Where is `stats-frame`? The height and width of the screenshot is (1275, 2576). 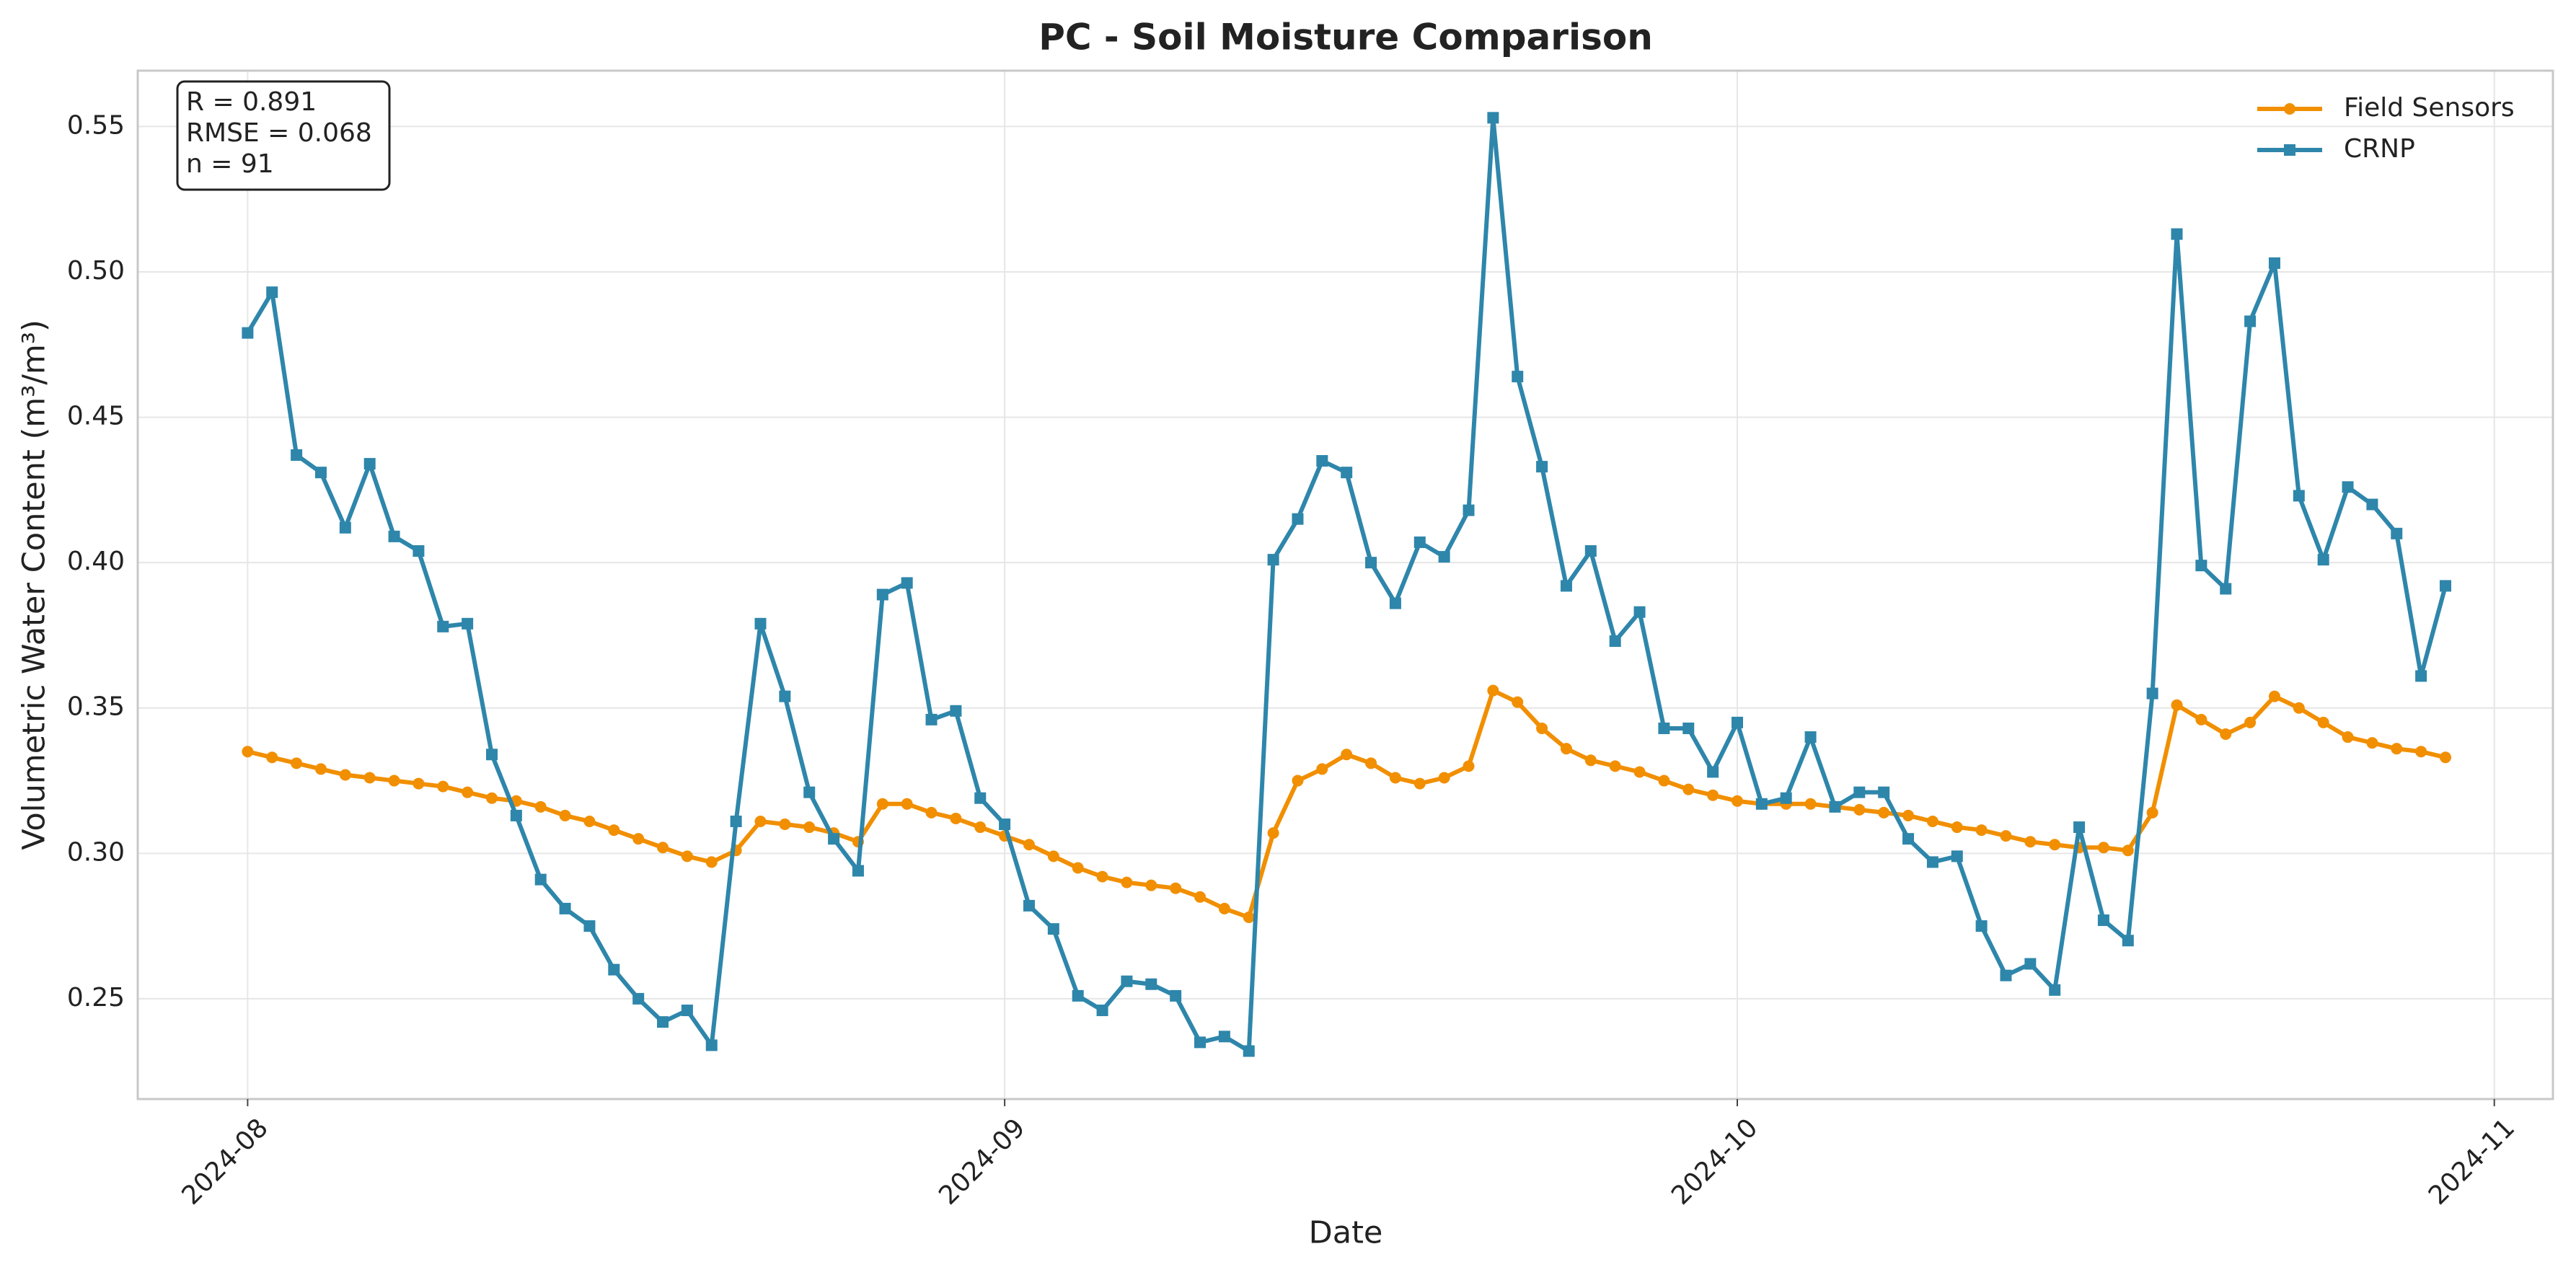
stats-frame is located at coordinates (283, 135).